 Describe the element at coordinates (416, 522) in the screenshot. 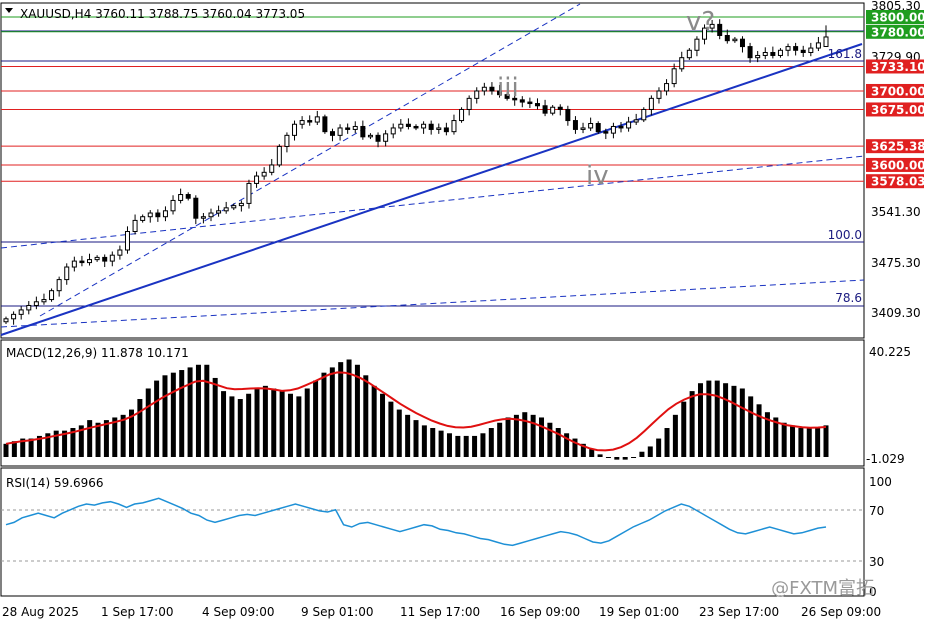

I see `rsi-line` at that location.